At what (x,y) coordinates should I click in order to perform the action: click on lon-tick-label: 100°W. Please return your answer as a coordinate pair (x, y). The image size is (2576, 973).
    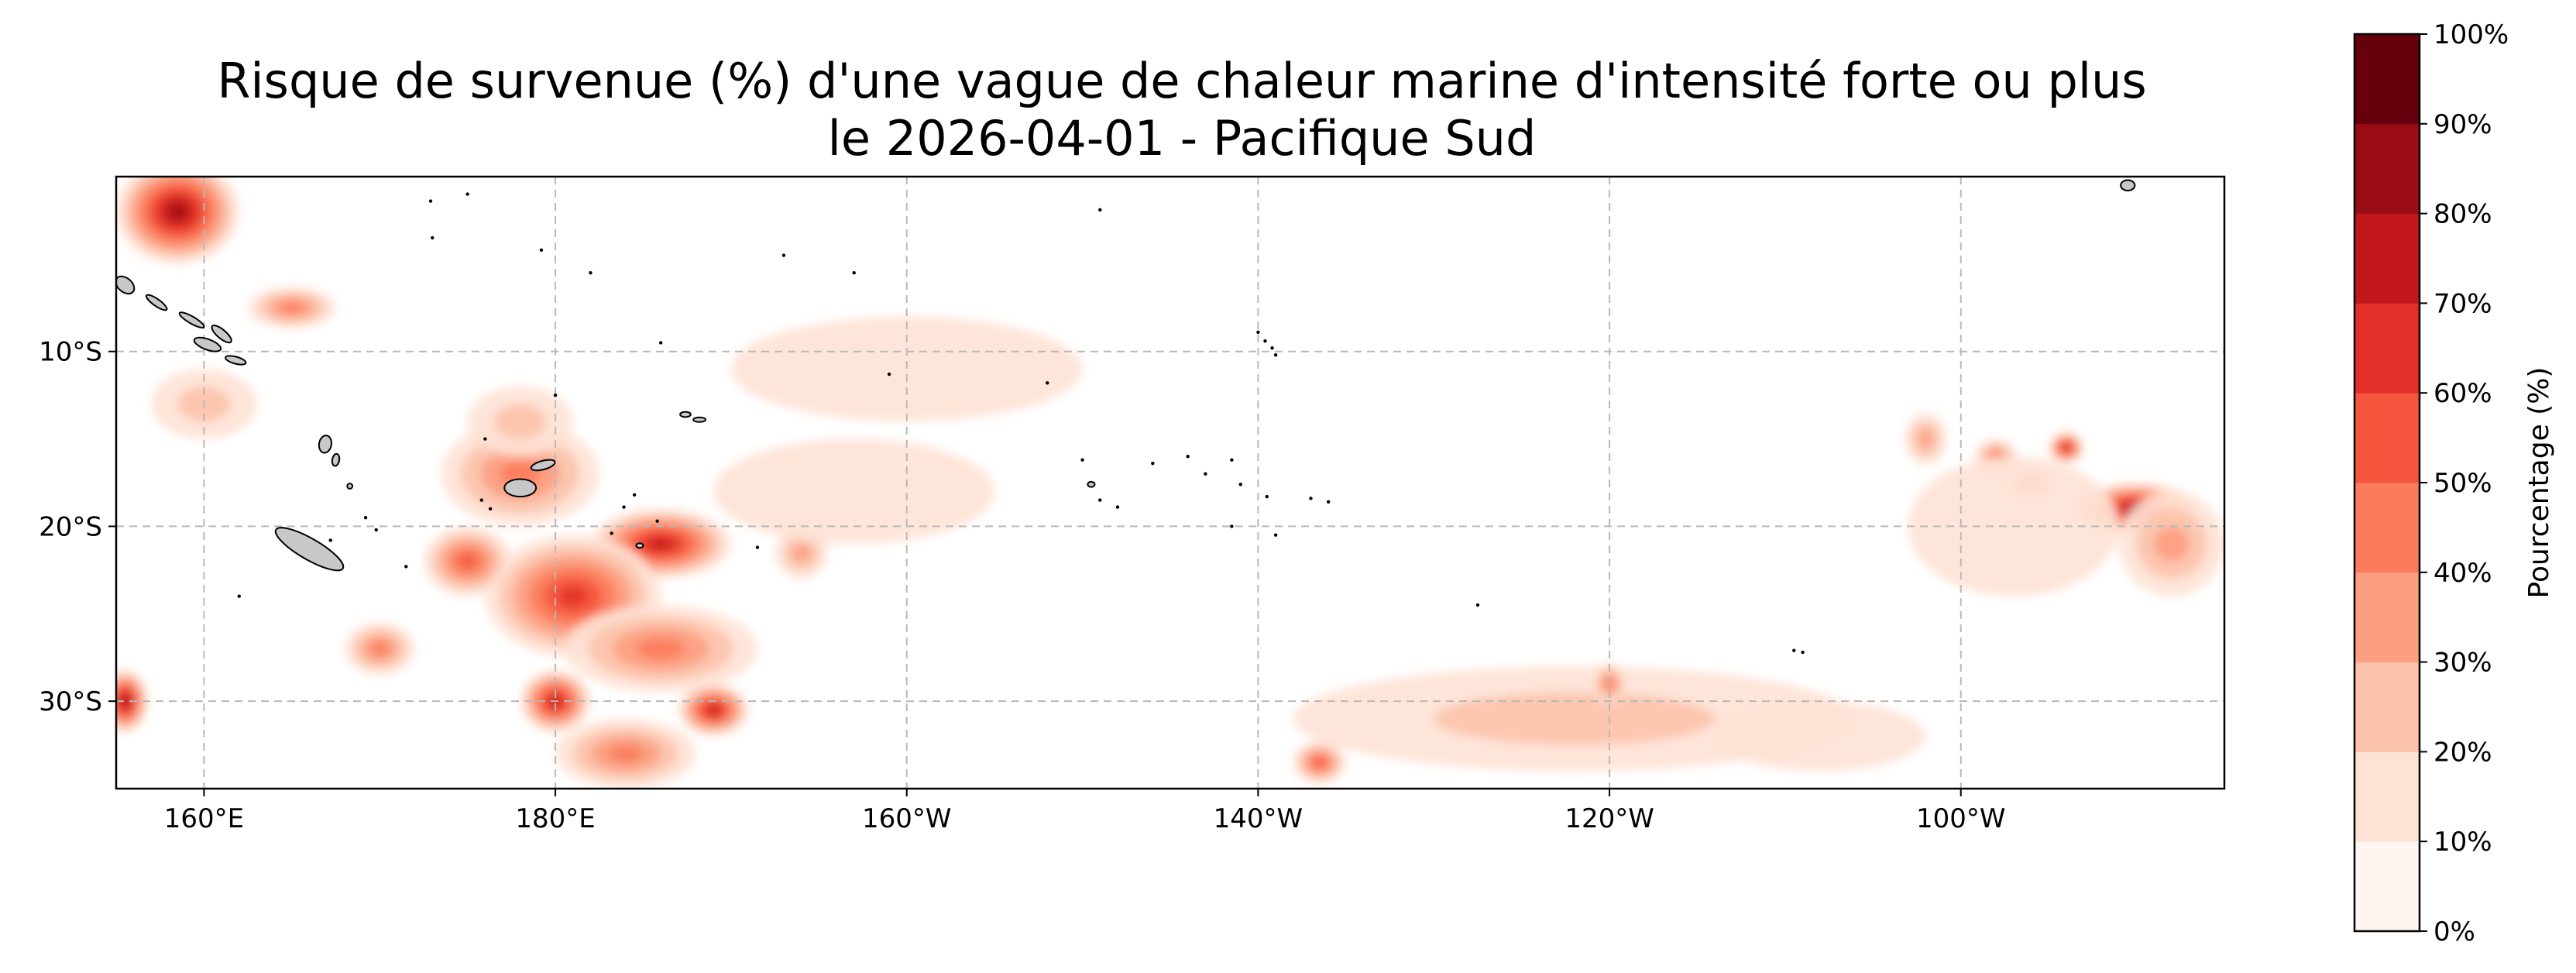
    Looking at the image, I should click on (1961, 818).